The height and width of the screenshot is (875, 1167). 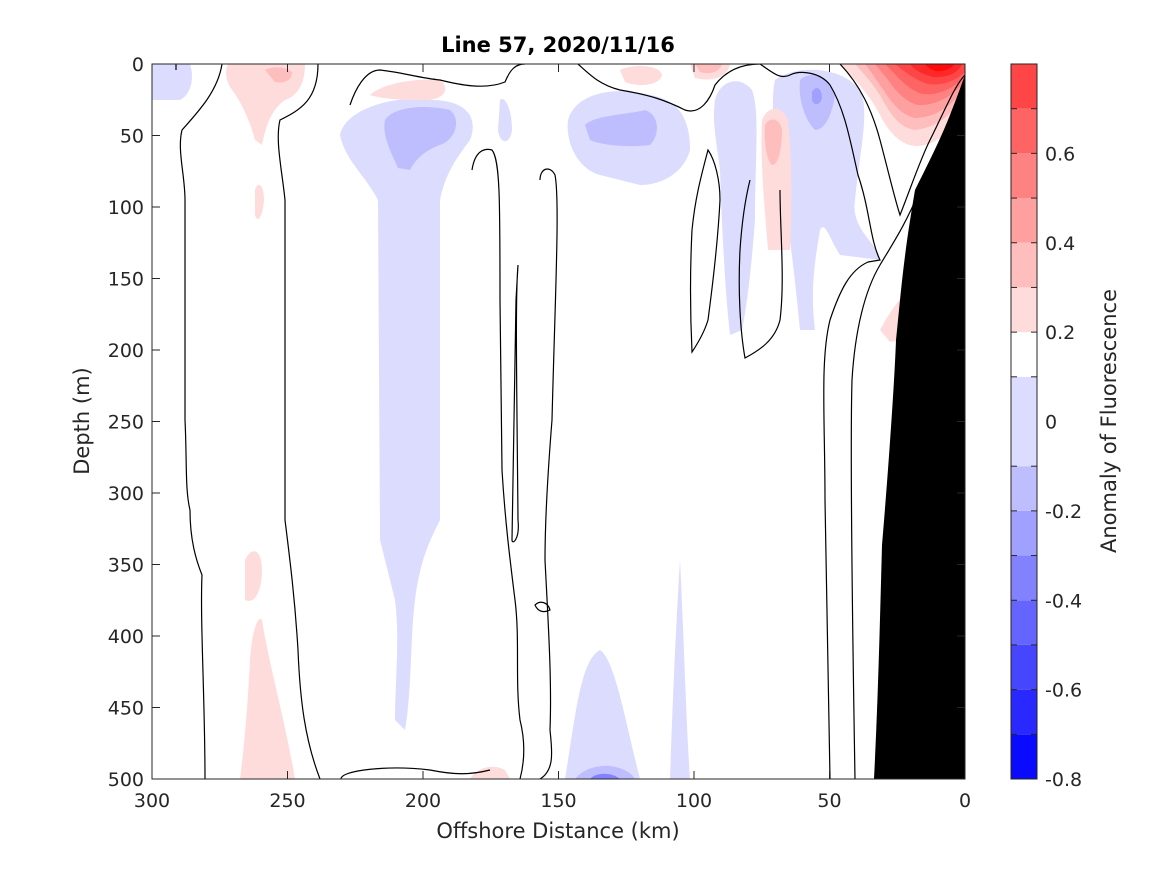 What do you see at coordinates (1109, 421) in the screenshot?
I see `colorbar-label: Anomaly of Fluorescence` at bounding box center [1109, 421].